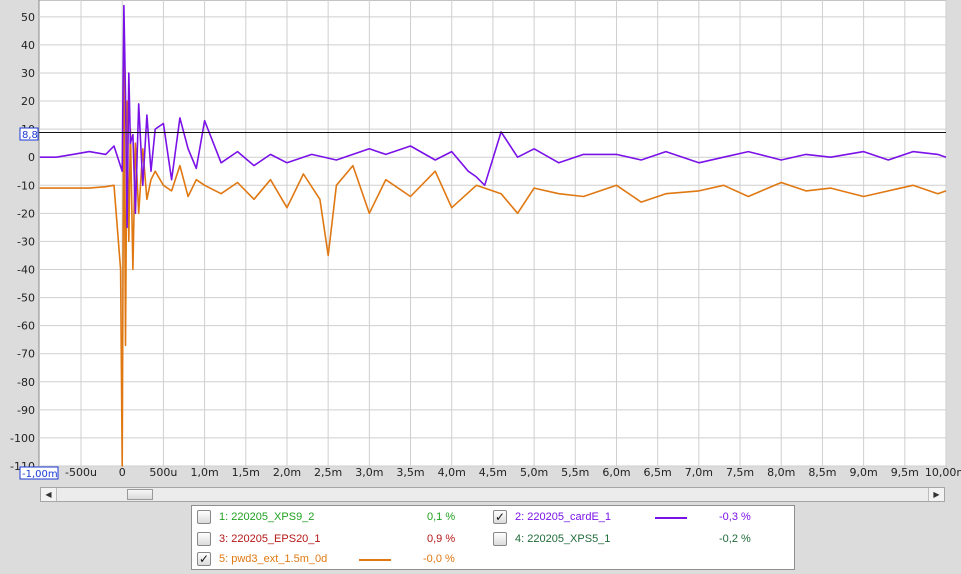  I want to click on horizontal-scrollbar: ◀ ▶, so click(492, 494).